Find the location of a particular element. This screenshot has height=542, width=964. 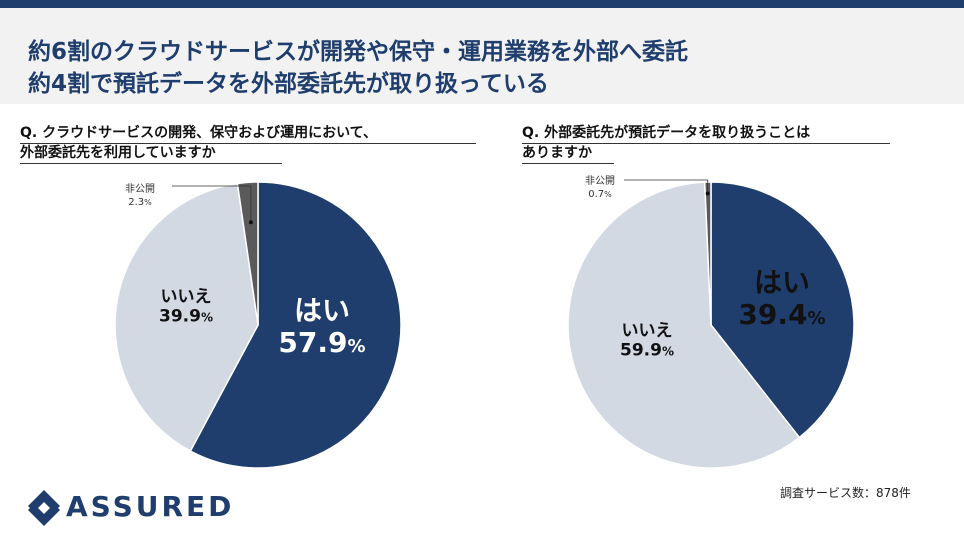

logo-text: ASSURED is located at coordinates (150, 506).